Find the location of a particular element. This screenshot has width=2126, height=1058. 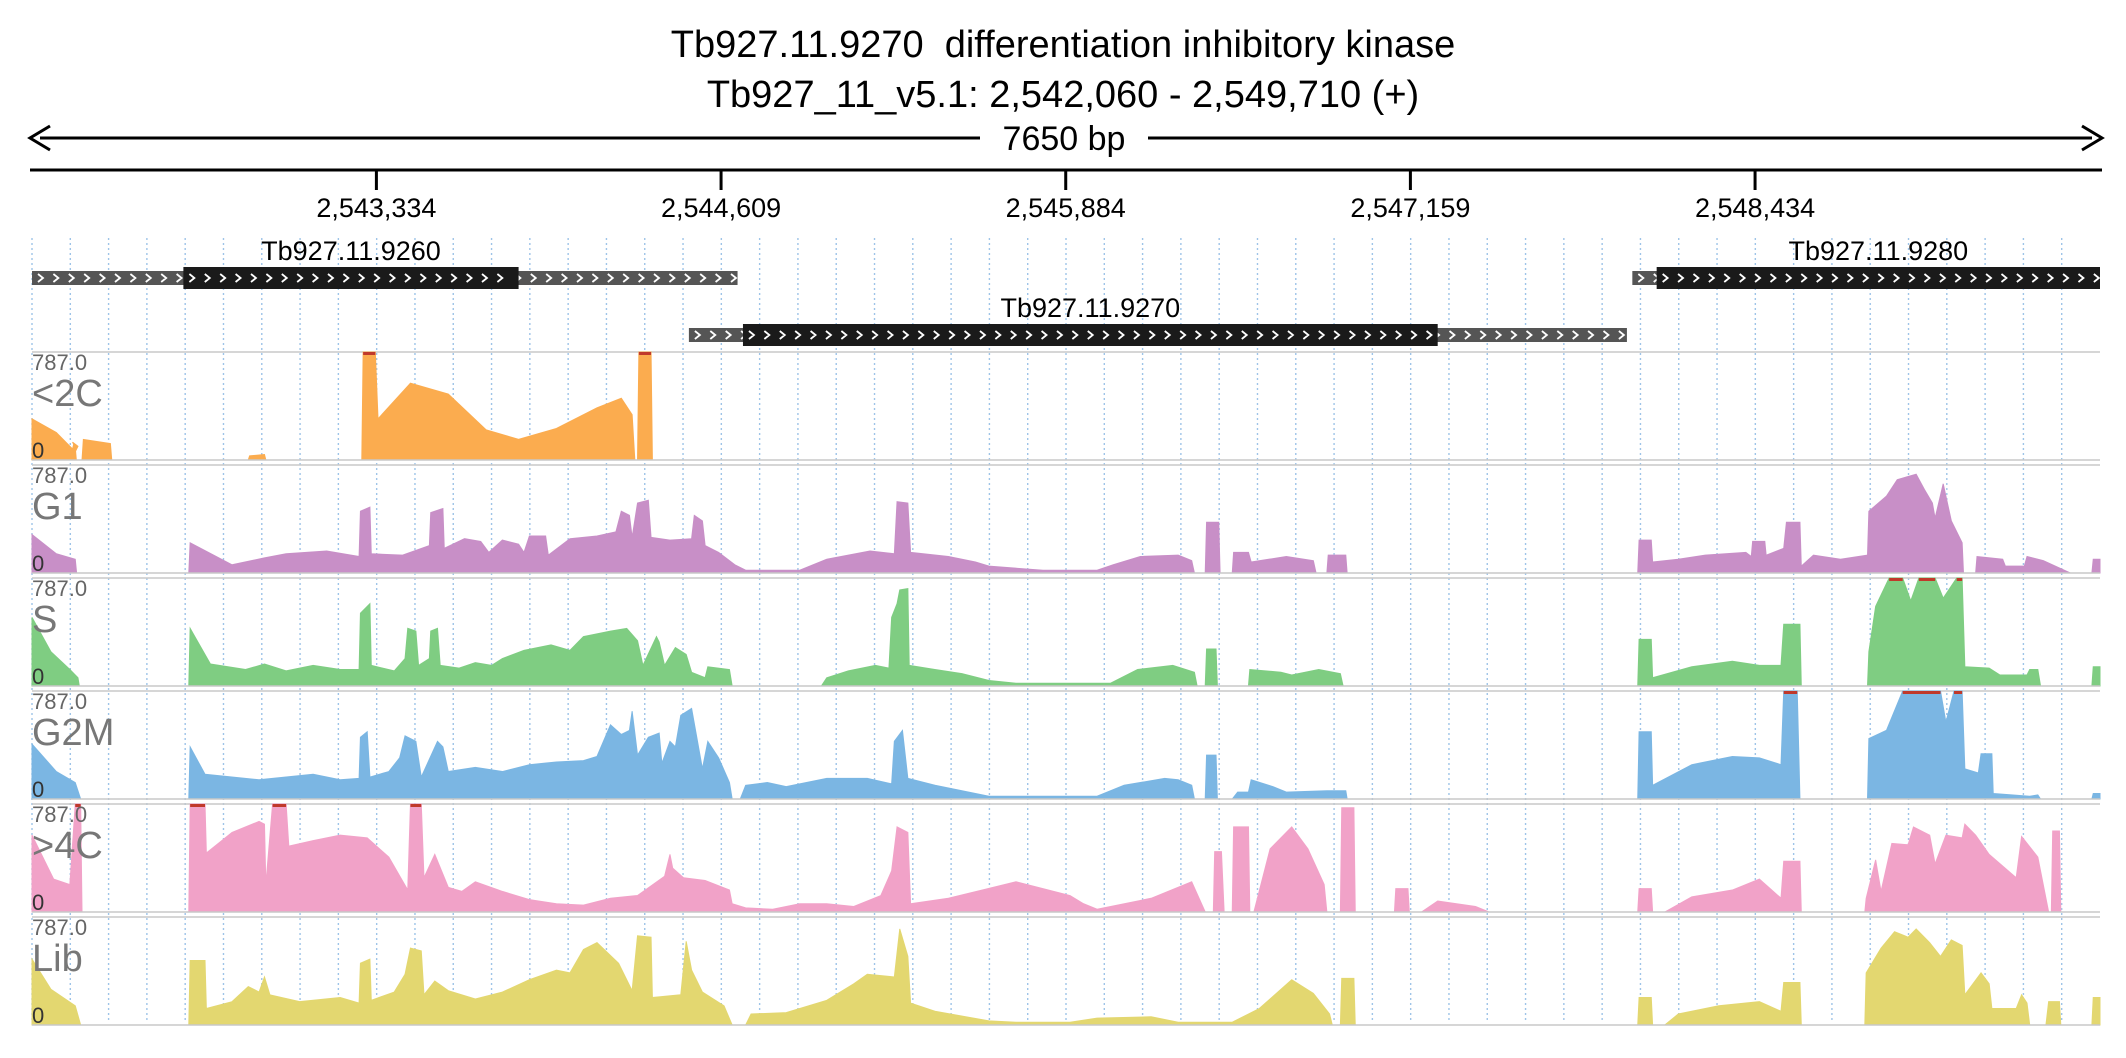

gene-track: Tb927.11.9260 Tb927.11.9270 Tb927.11.9280 is located at coordinates (1066, 291).